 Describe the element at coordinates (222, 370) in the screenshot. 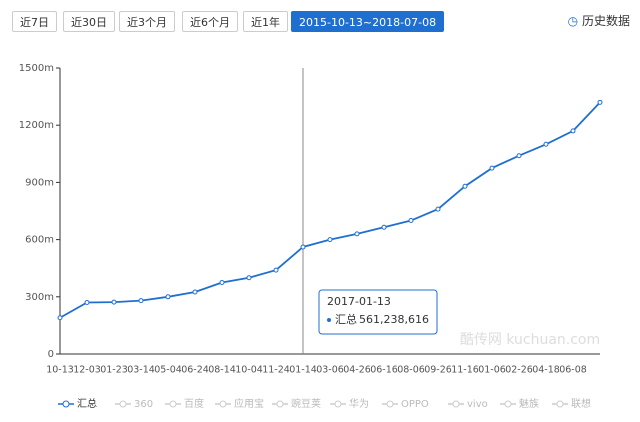

I see `x-tick-label: 08-14` at that location.